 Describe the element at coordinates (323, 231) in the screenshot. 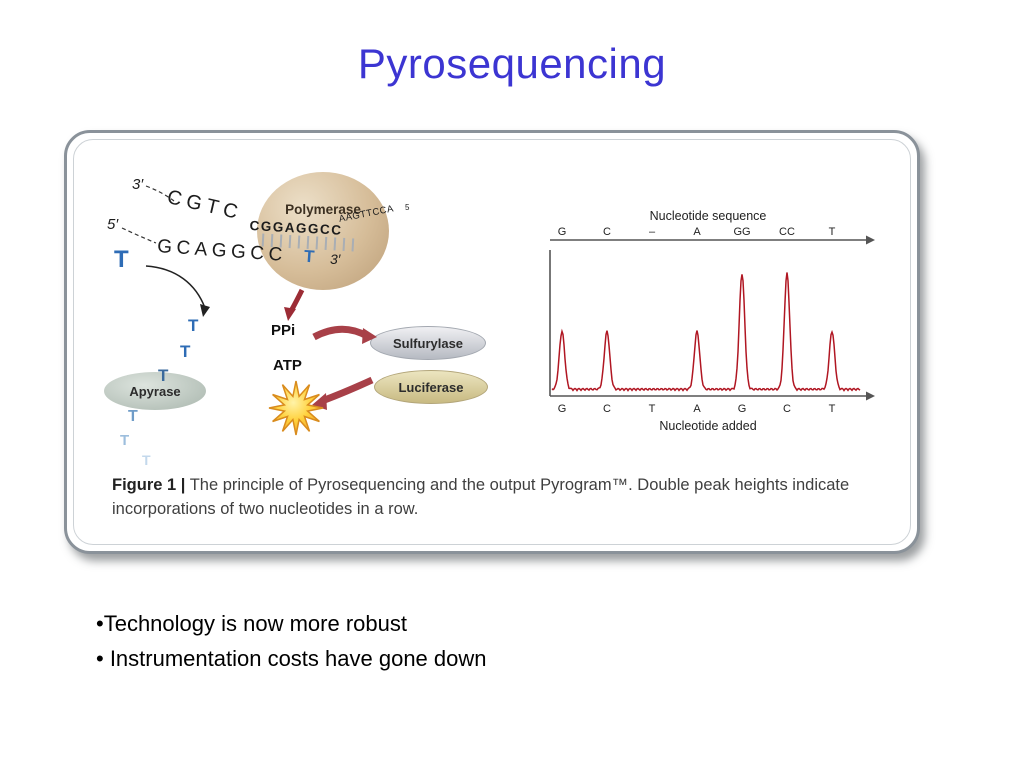

I see `polymerase-blob: Polymerase` at that location.